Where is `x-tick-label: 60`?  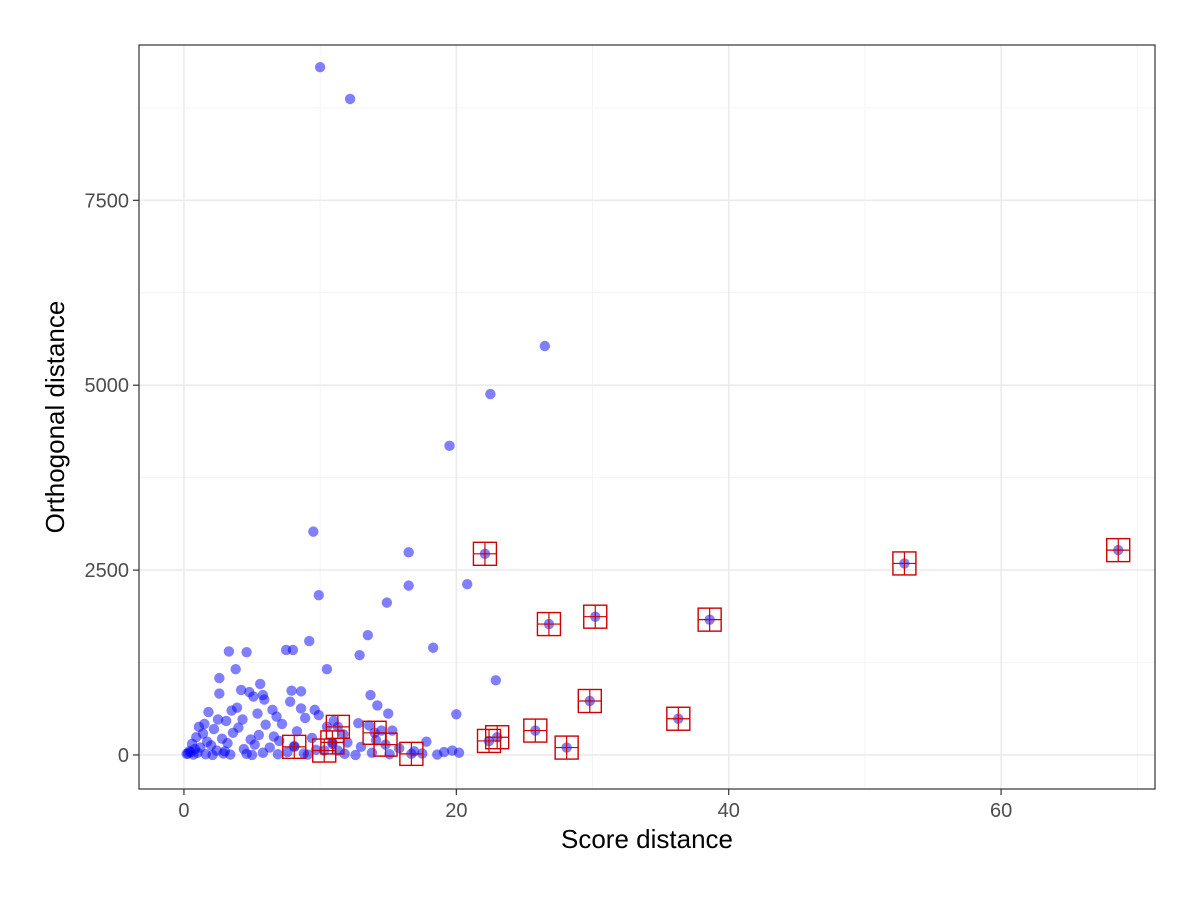 x-tick-label: 60 is located at coordinates (1001, 811).